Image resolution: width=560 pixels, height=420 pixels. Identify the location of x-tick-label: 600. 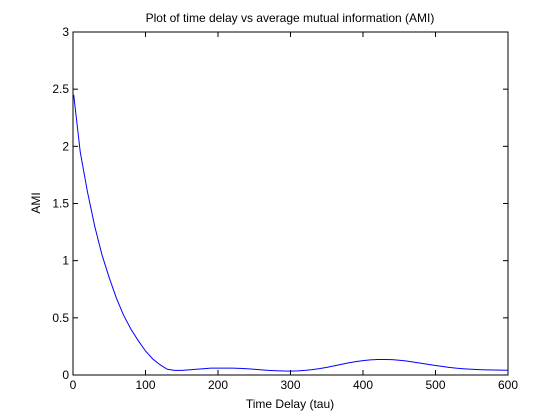
(508, 385).